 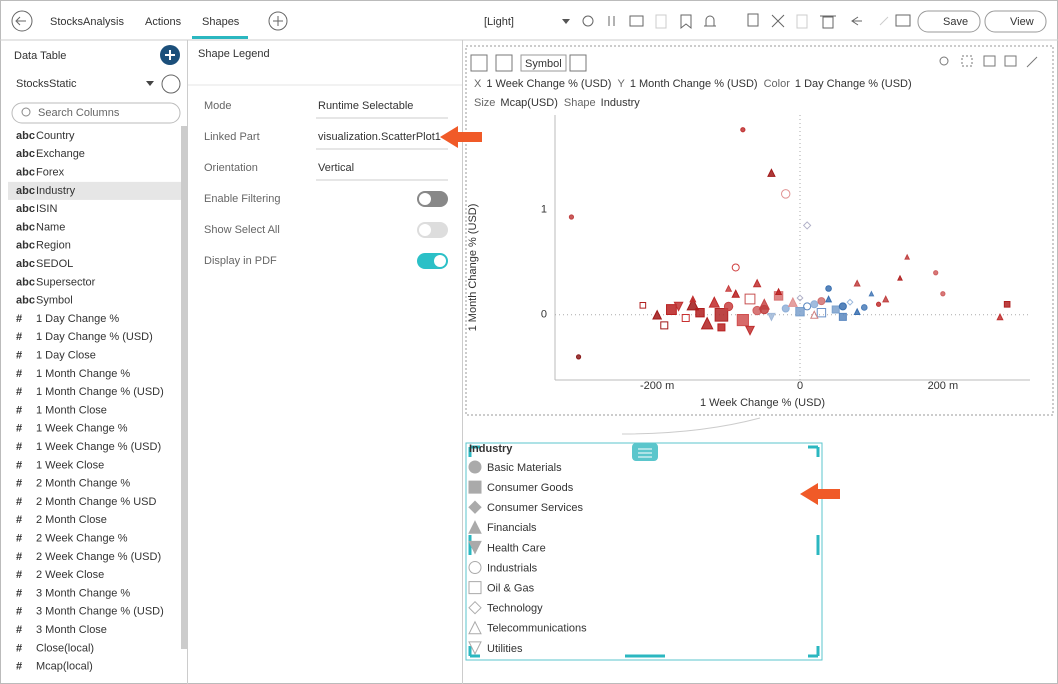 I want to click on search-box, so click(x=96, y=113).